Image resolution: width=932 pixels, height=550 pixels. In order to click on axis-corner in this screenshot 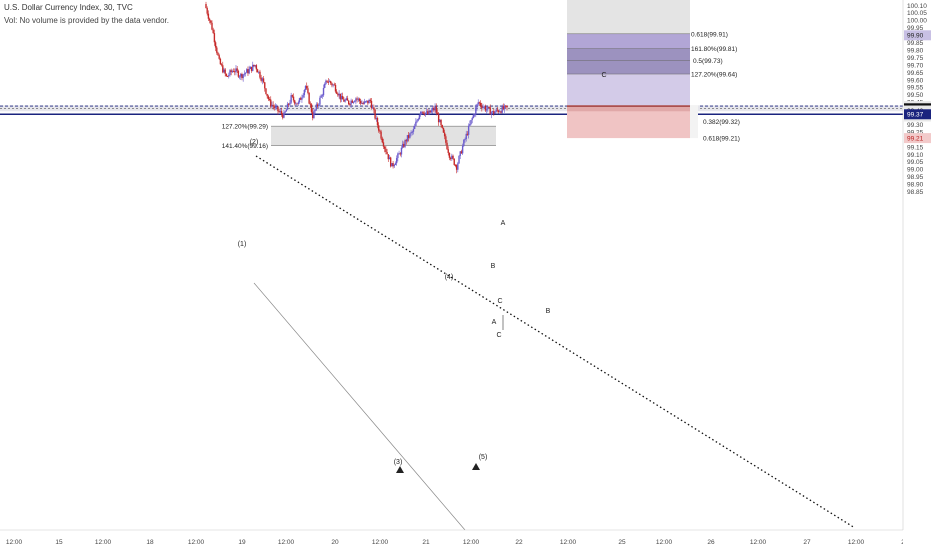, I will do `click(917, 540)`.